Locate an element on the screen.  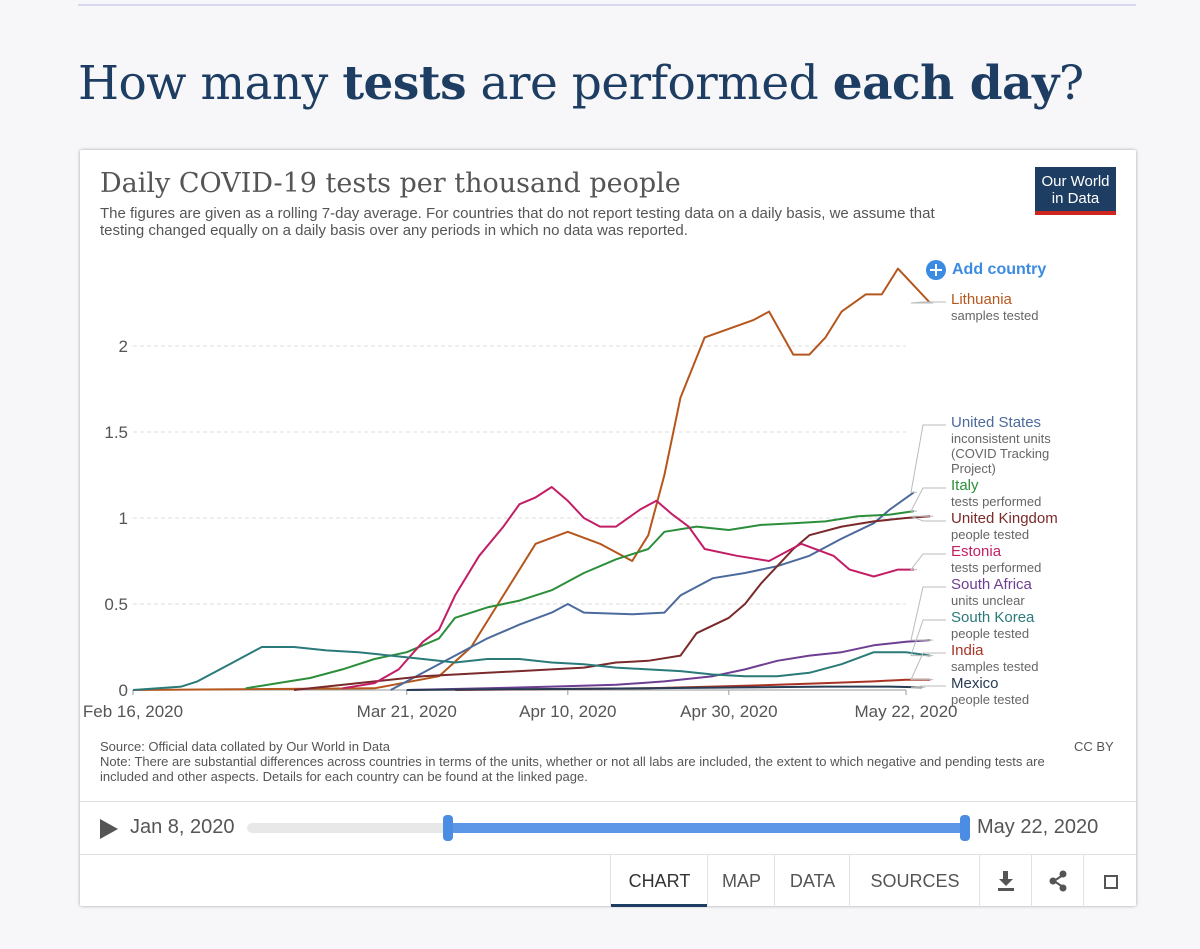
series-line-estonia is located at coordinates (628, 588).